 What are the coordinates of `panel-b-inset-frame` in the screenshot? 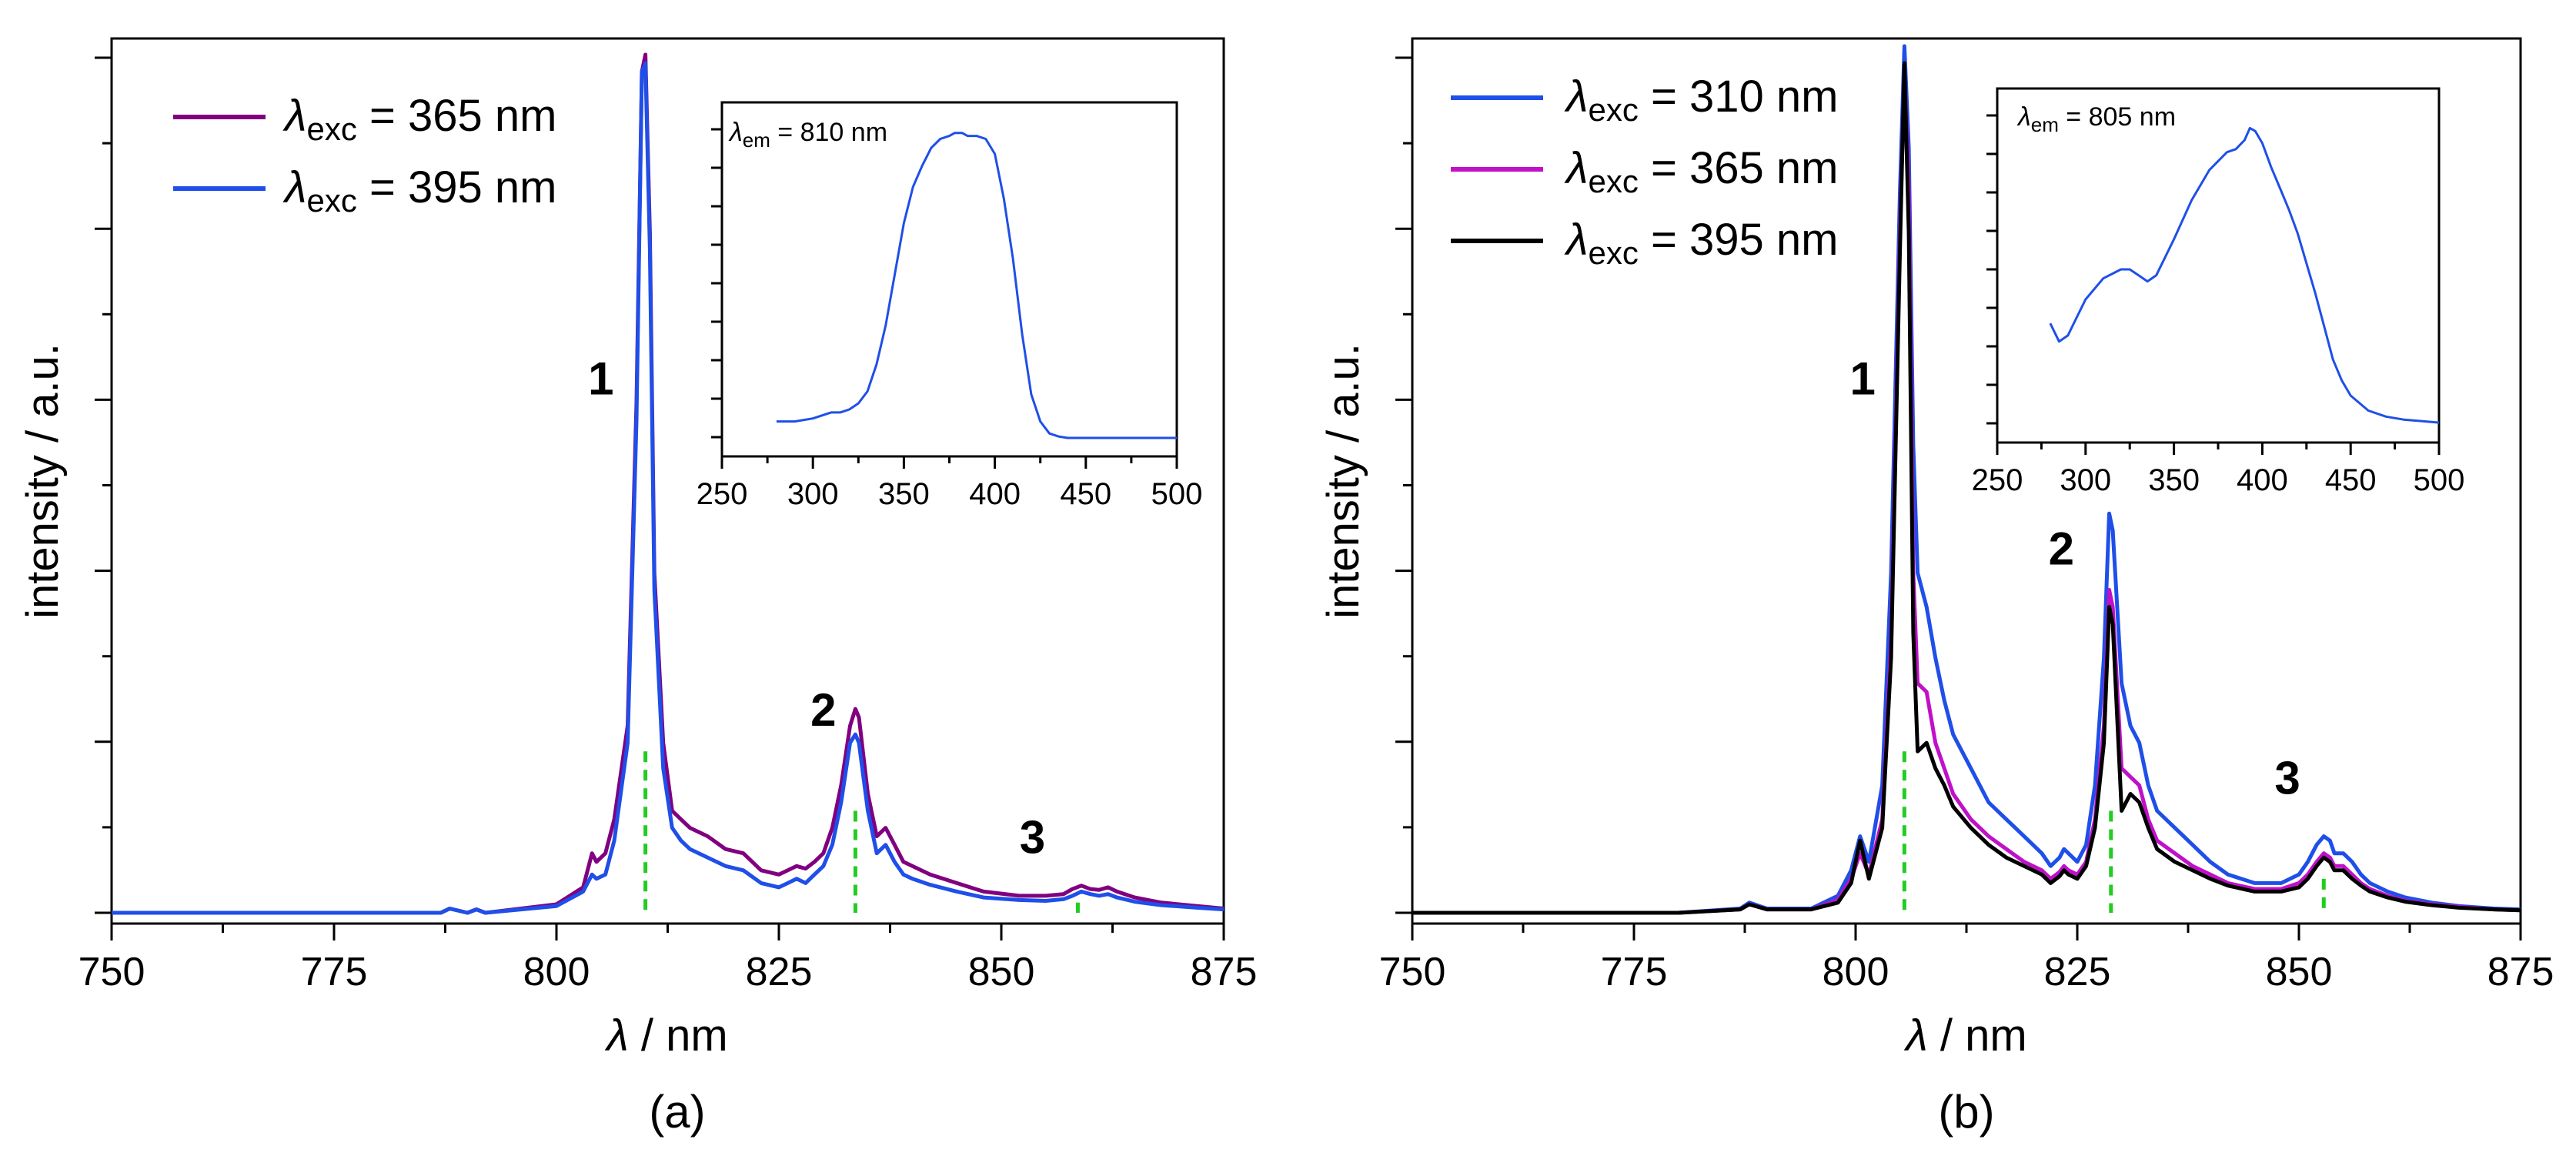 It's located at (2218, 265).